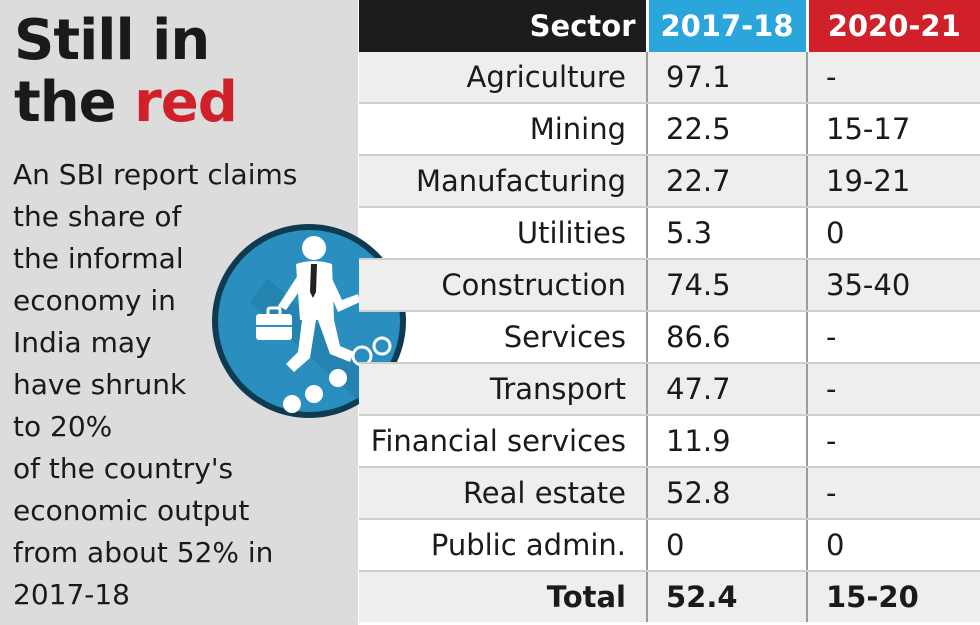  What do you see at coordinates (100, 384) in the screenshot?
I see `description-line: have shrunk` at bounding box center [100, 384].